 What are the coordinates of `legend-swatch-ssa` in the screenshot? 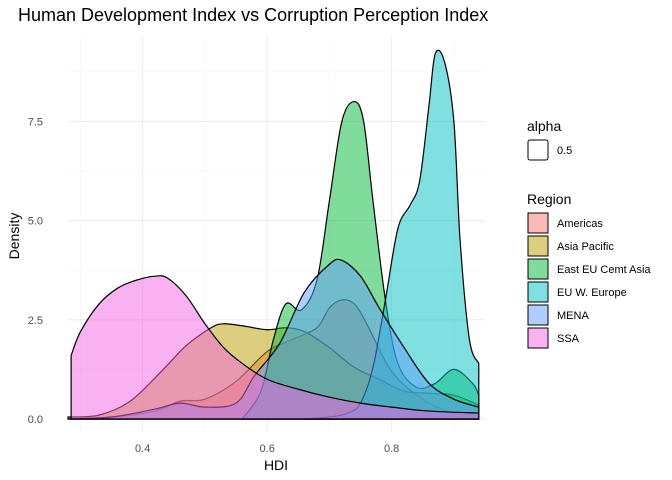 It's located at (538, 338).